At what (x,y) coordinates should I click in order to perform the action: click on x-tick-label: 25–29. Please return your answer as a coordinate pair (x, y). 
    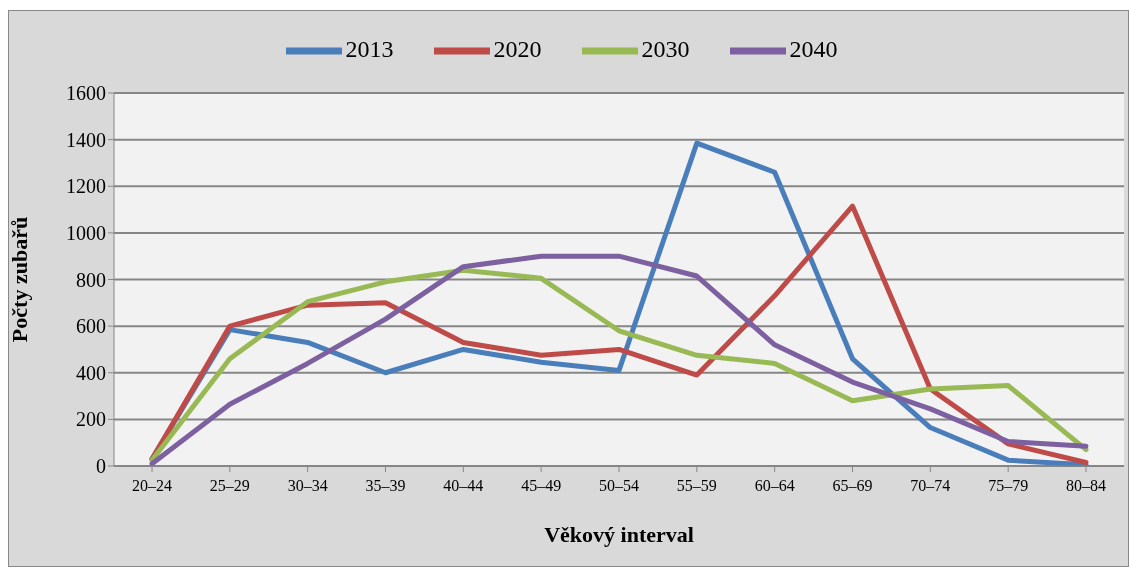
    Looking at the image, I should click on (229, 486).